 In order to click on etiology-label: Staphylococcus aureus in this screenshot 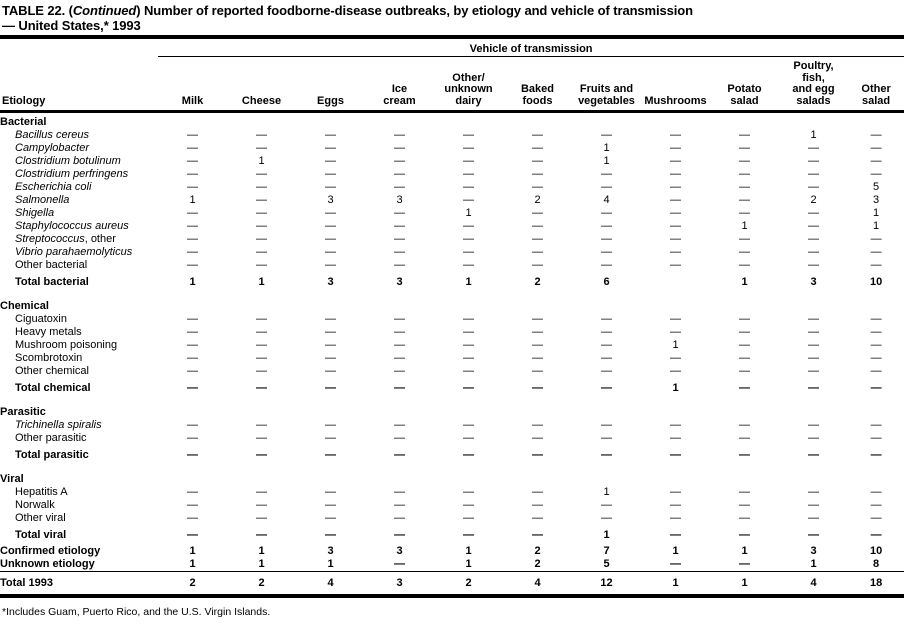, I will do `click(72, 226)`.